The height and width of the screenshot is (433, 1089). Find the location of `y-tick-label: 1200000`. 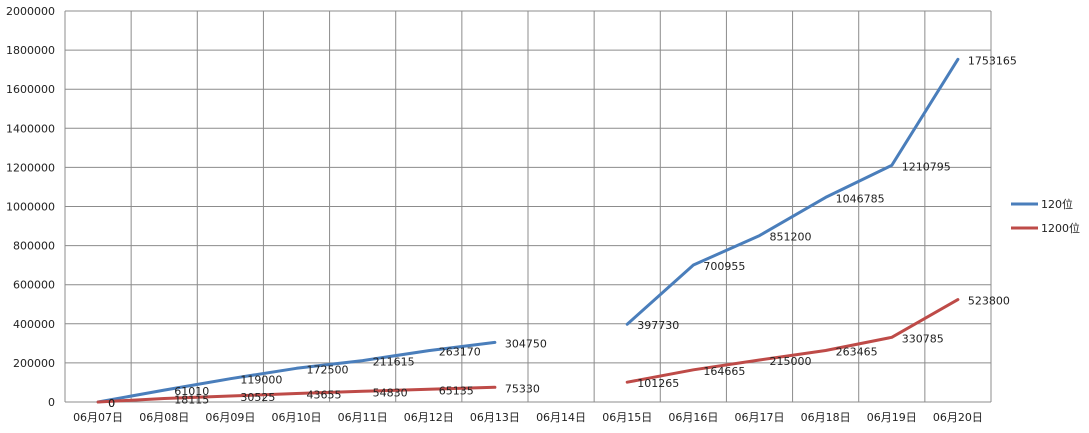

y-tick-label: 1200000 is located at coordinates (30, 167).